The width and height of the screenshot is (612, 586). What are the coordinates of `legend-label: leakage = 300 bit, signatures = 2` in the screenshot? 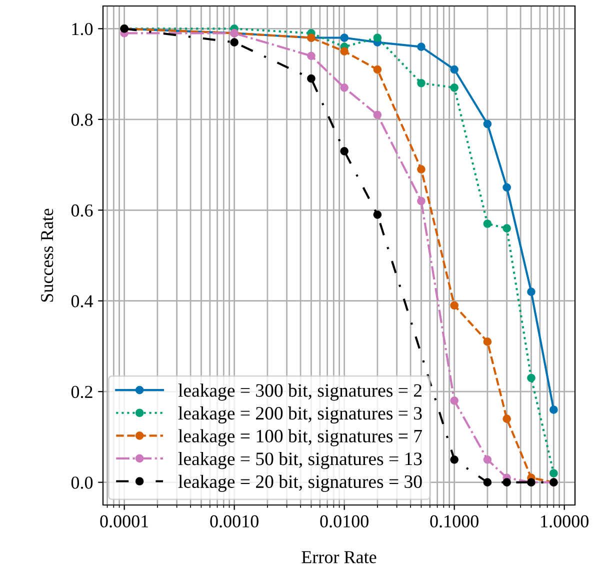 It's located at (300, 392).